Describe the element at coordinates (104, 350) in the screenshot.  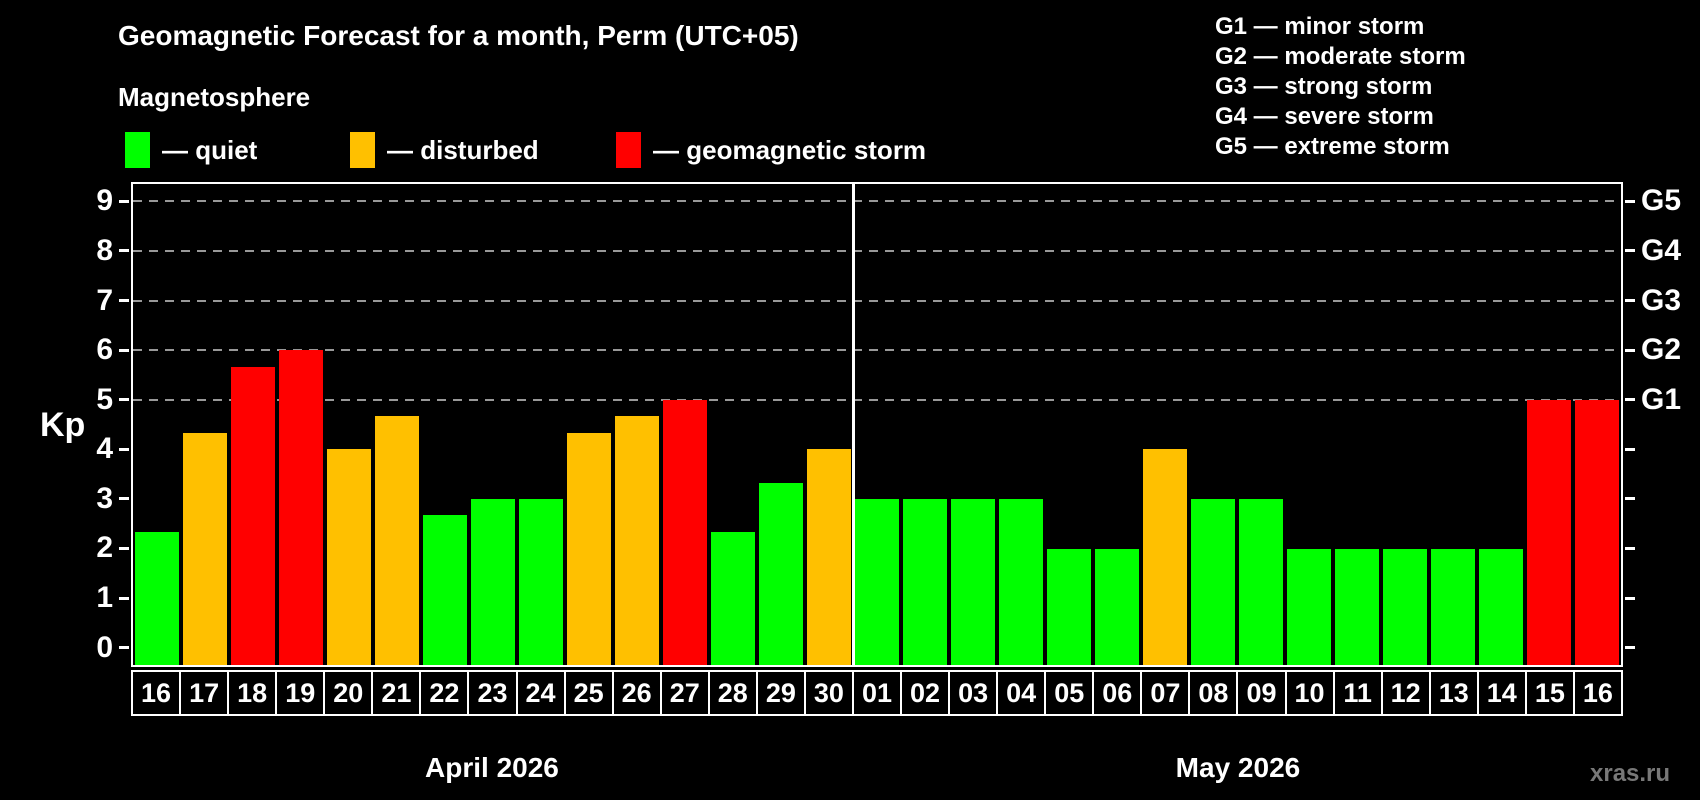
I see `kp-tick-label: 6` at that location.